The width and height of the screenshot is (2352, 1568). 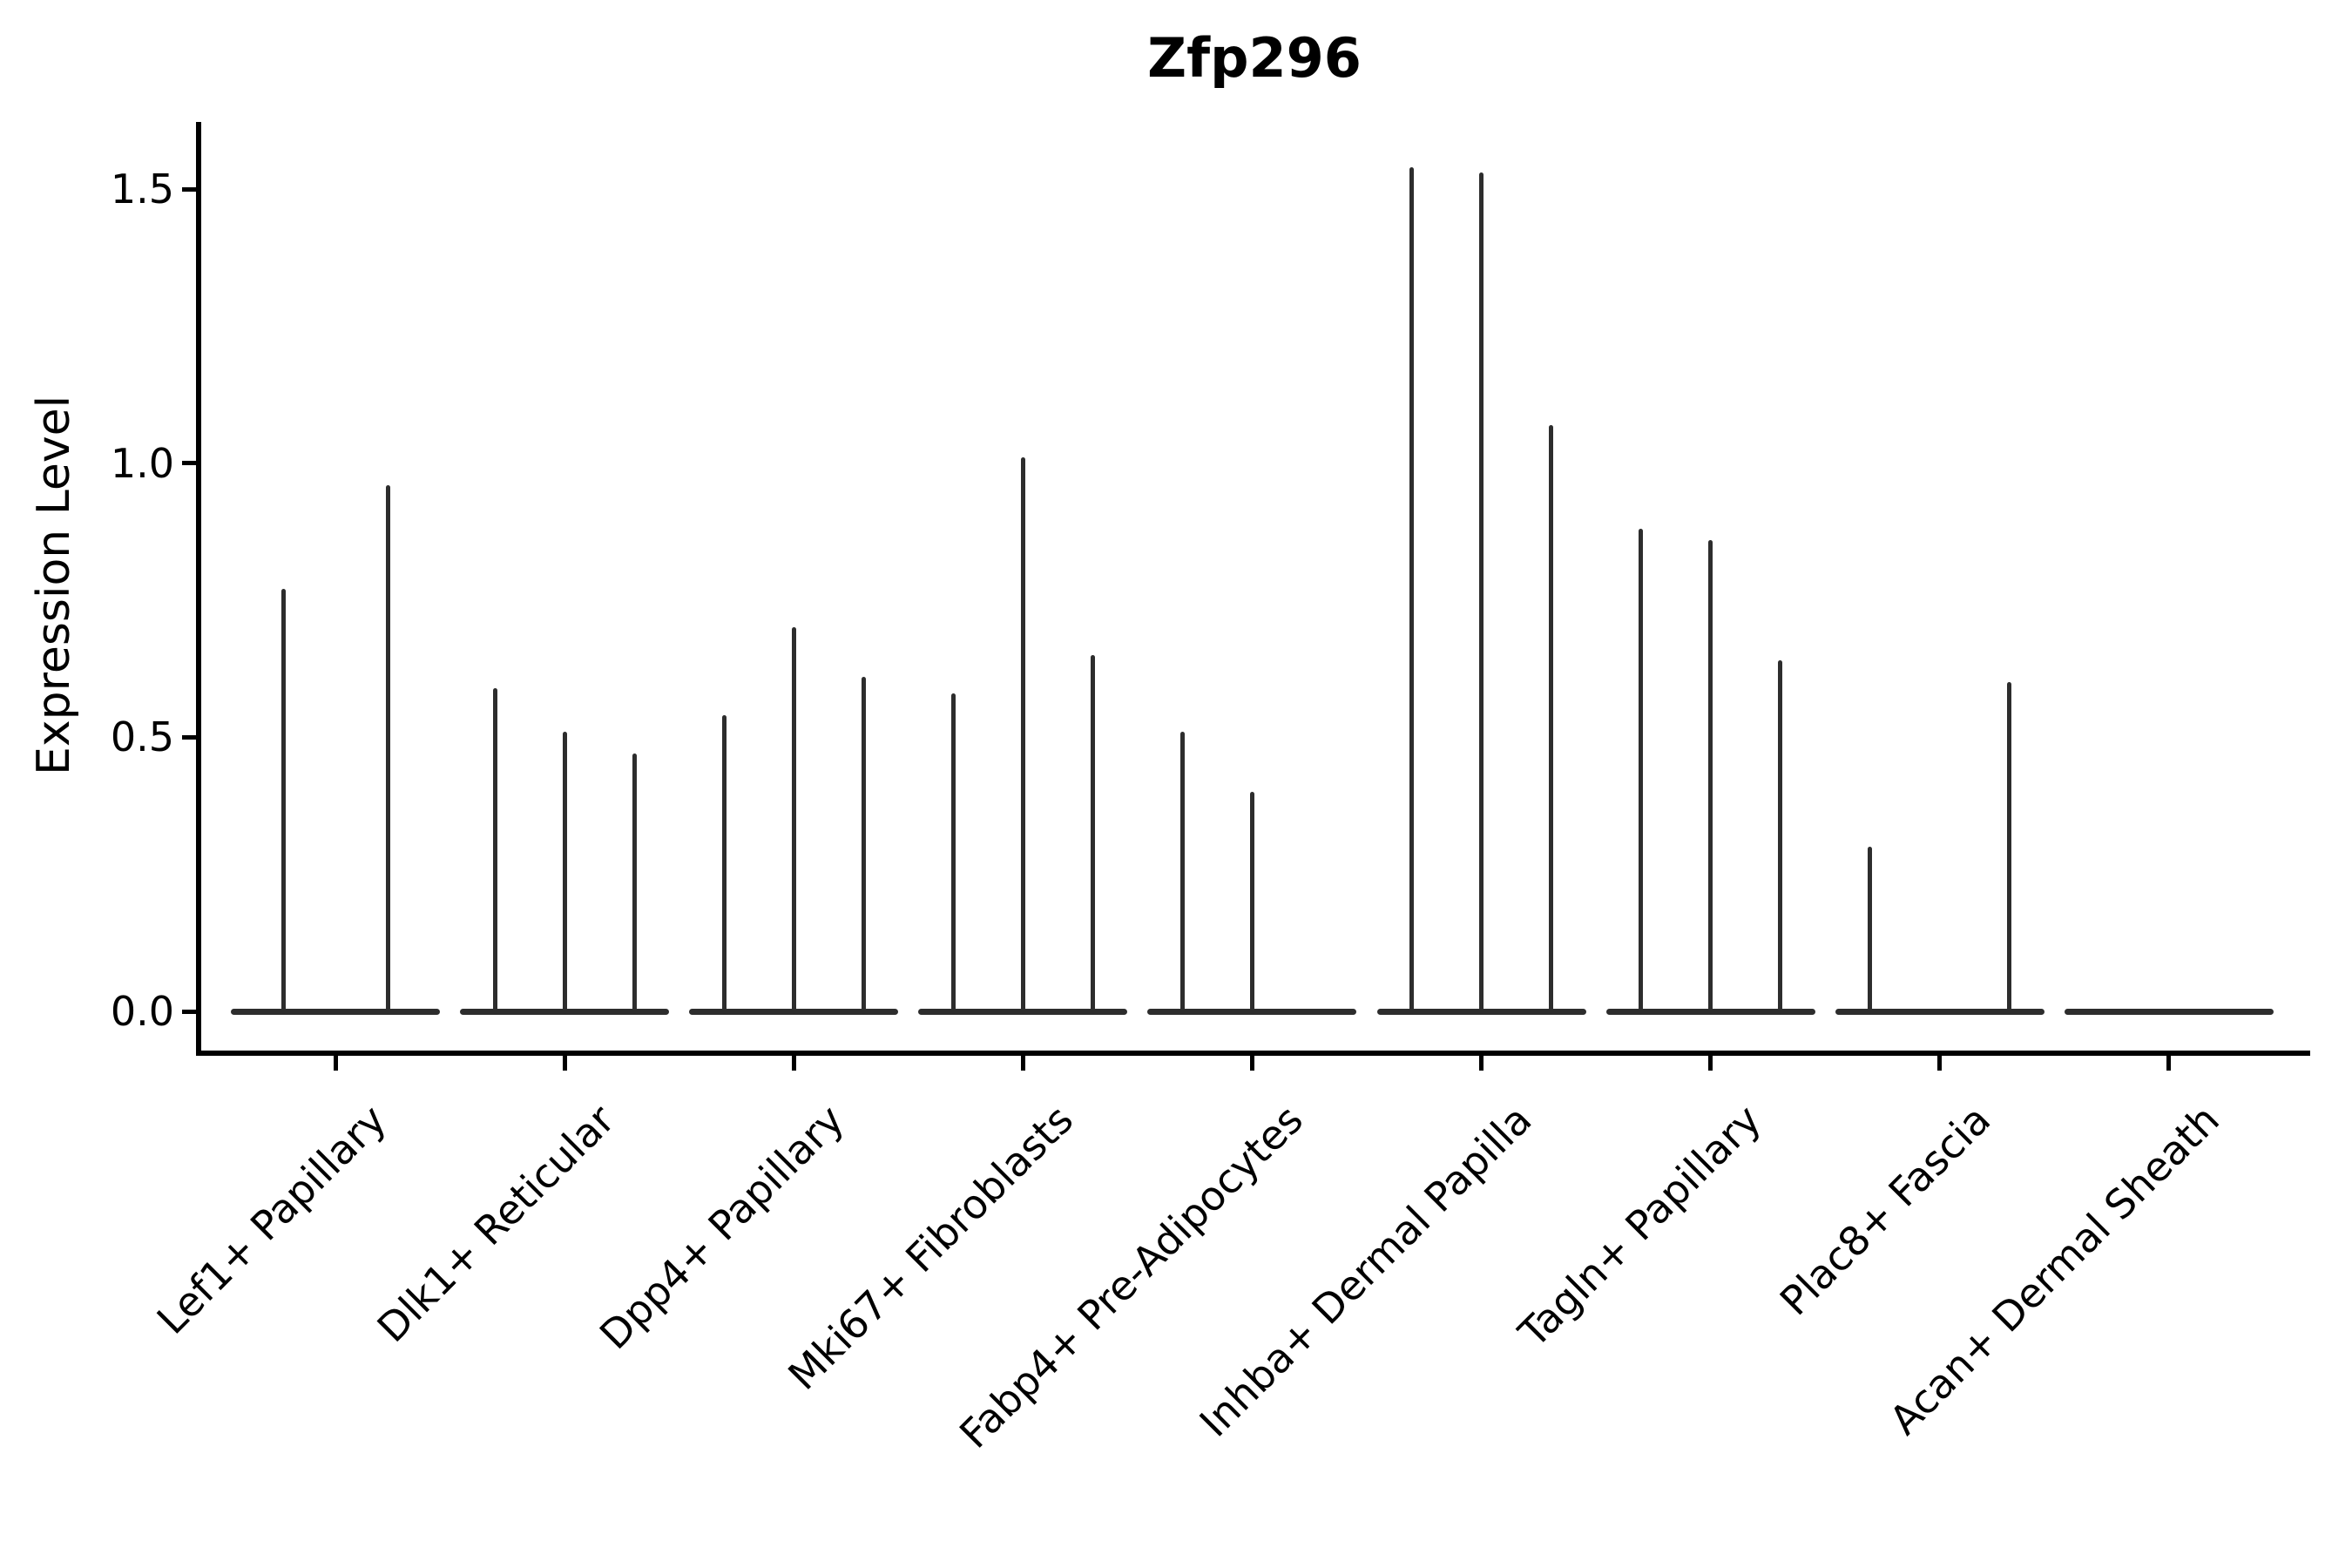 What do you see at coordinates (1639, 1226) in the screenshot?
I see `x-category-label: Tagln+ Papillary` at bounding box center [1639, 1226].